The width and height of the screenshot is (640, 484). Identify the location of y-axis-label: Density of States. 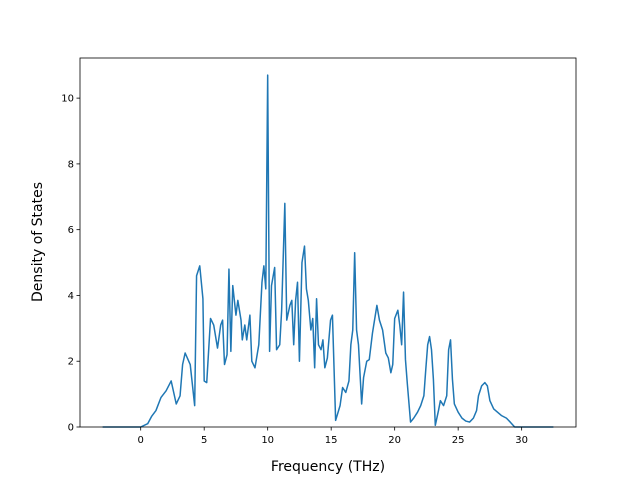
(38, 242).